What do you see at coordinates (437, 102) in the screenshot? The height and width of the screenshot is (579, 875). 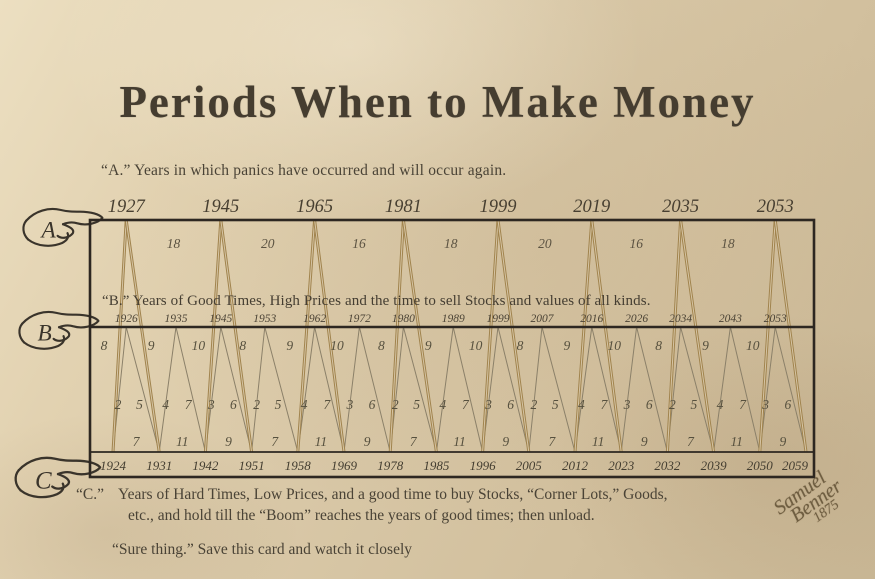 I see `page-title: Periods When to Make Money` at bounding box center [437, 102].